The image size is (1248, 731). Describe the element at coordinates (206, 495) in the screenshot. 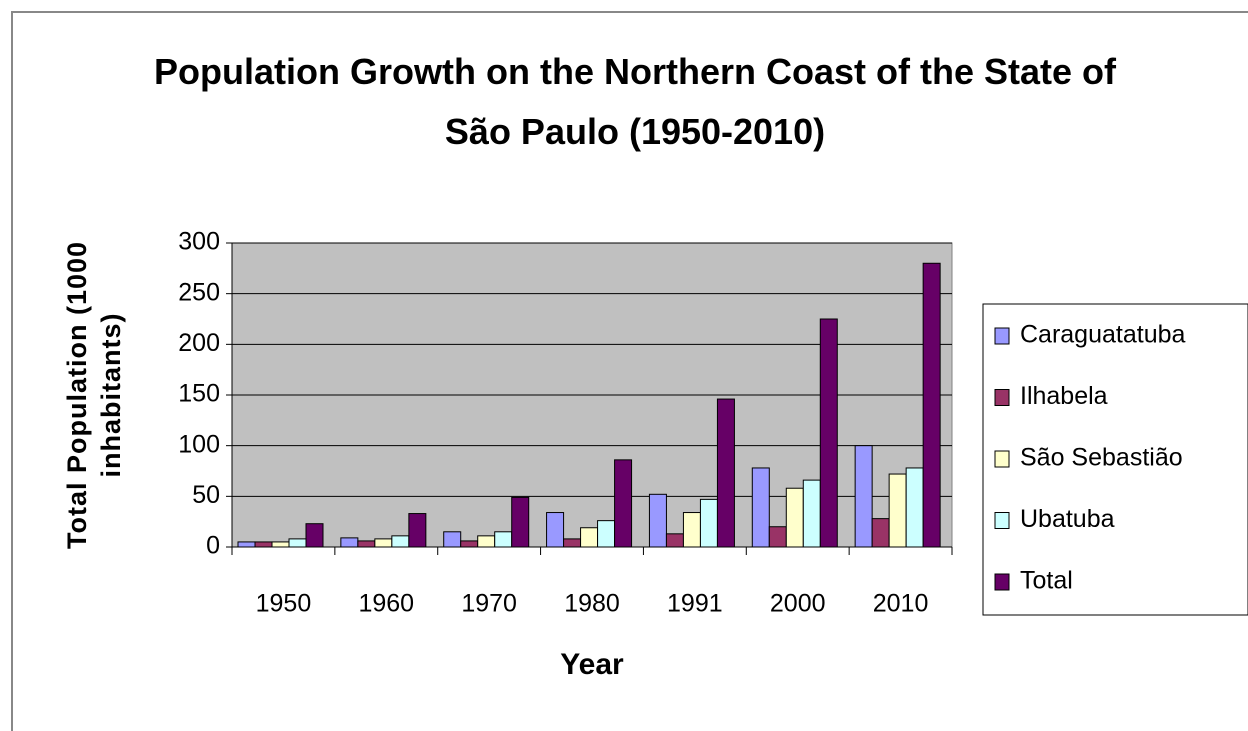

I see `y-tick-label: 50` at that location.